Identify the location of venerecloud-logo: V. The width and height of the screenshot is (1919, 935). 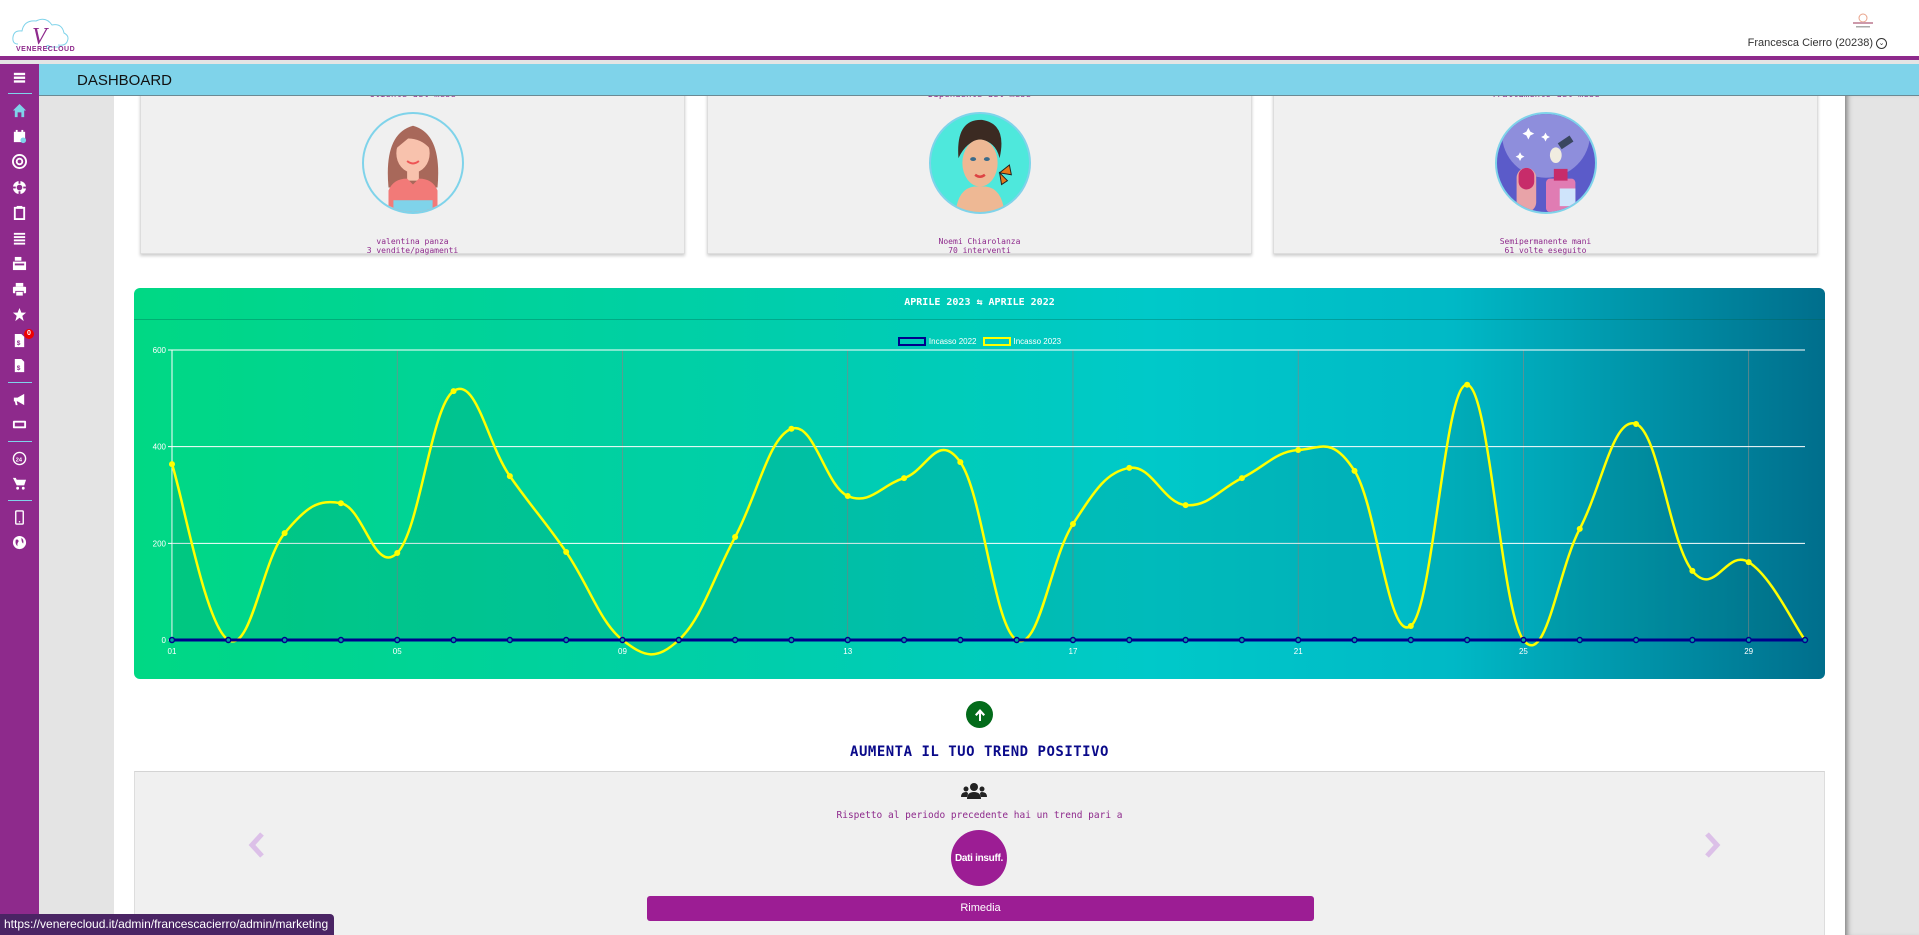
(40, 35).